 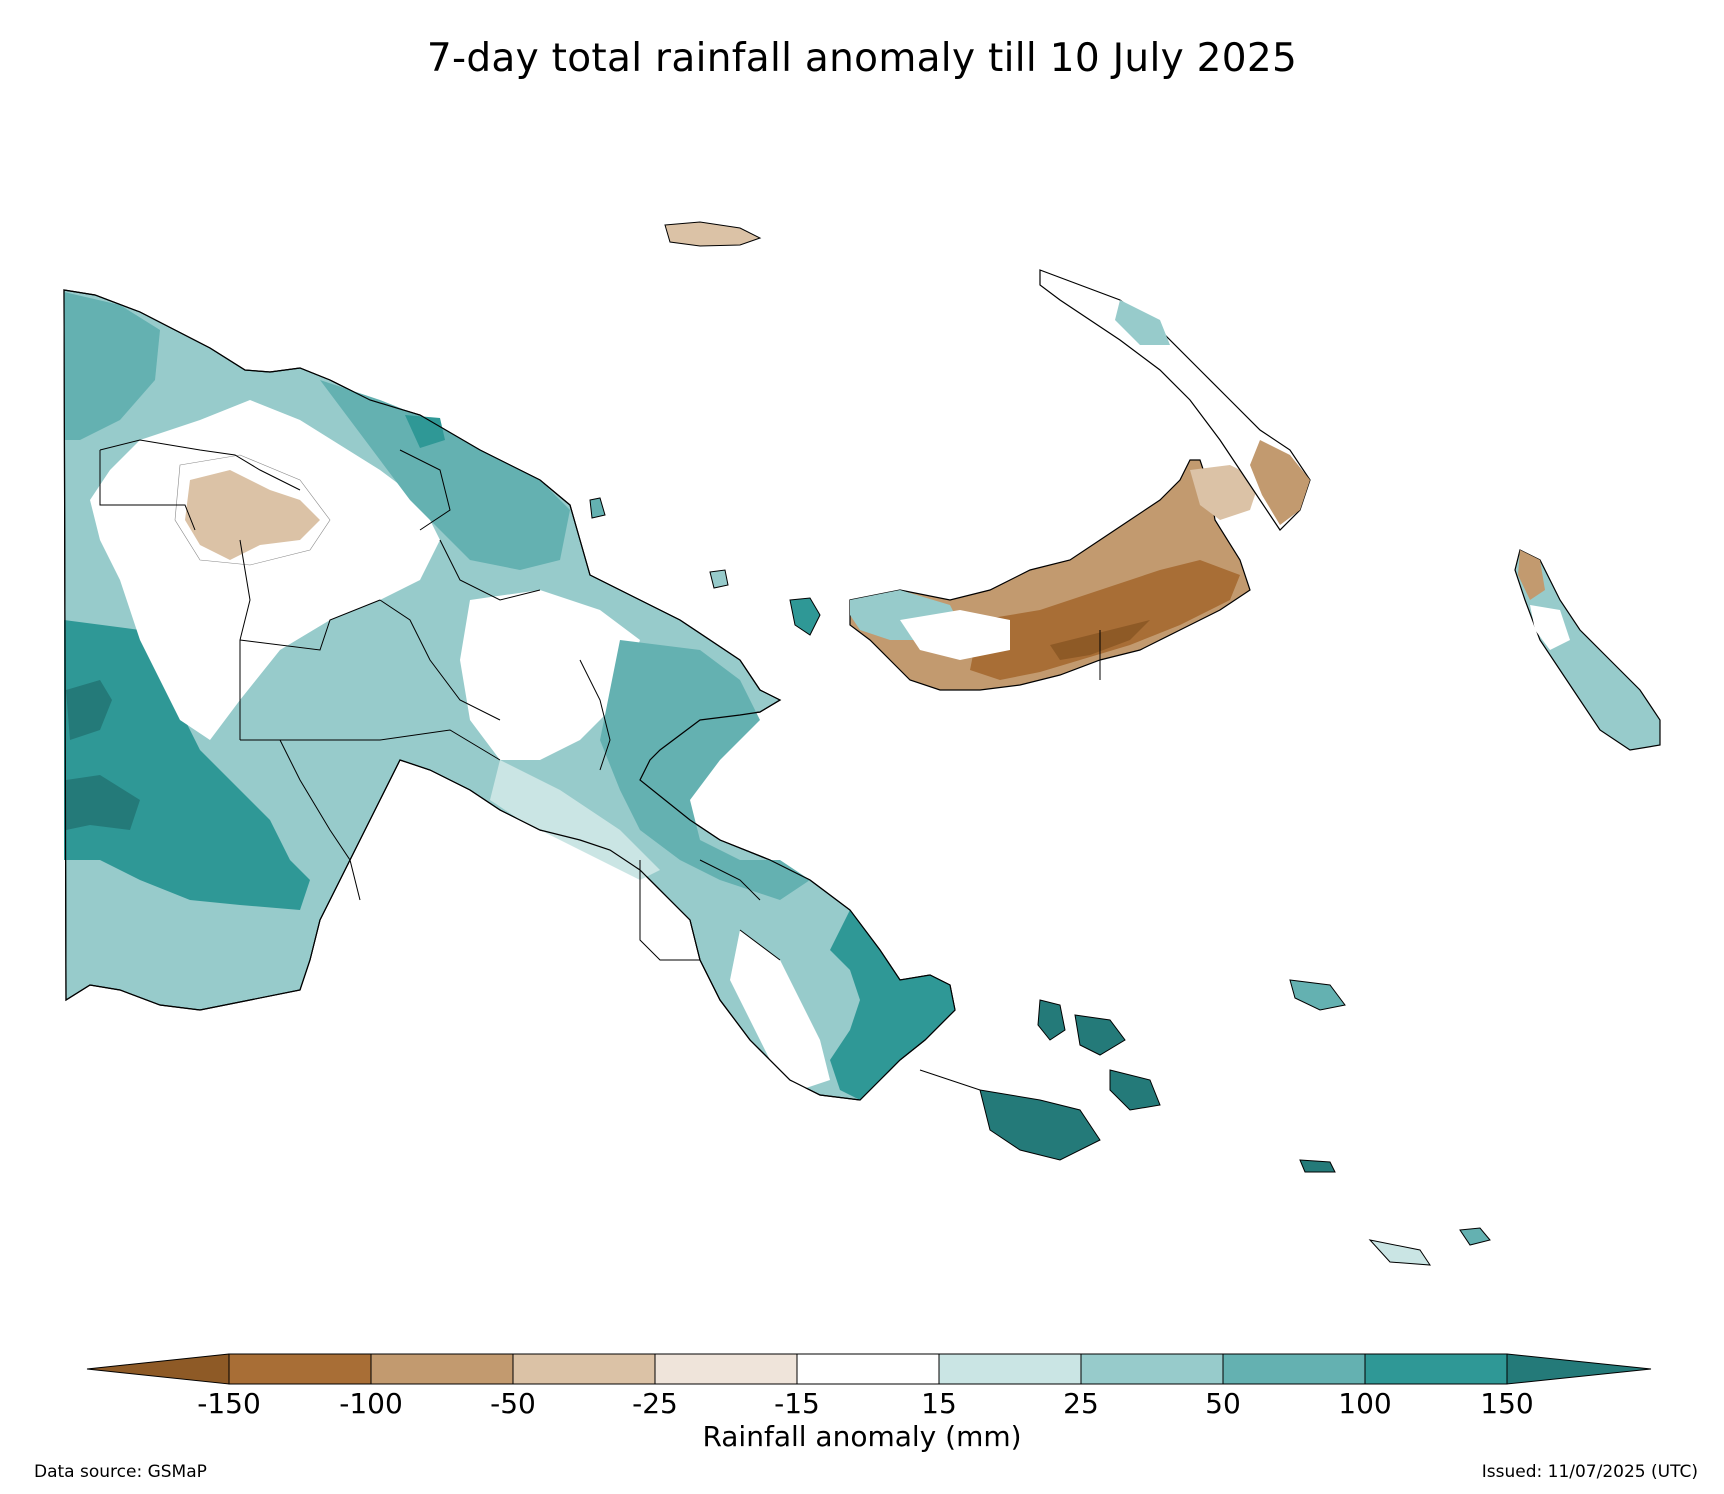 What do you see at coordinates (655, 1403) in the screenshot?
I see `colorbar-tick-label: -25` at bounding box center [655, 1403].